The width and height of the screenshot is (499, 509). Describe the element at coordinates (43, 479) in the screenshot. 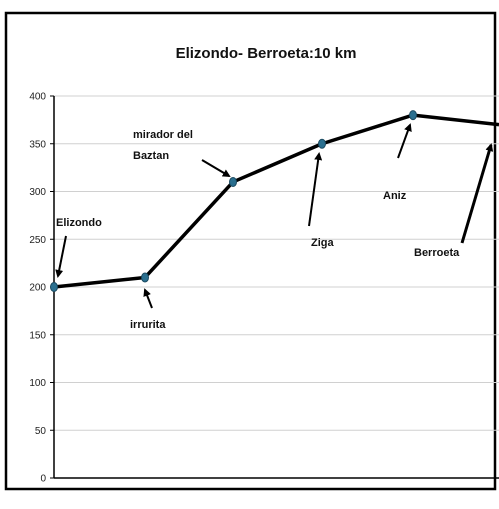

I see `y-tick-label: 0` at that location.